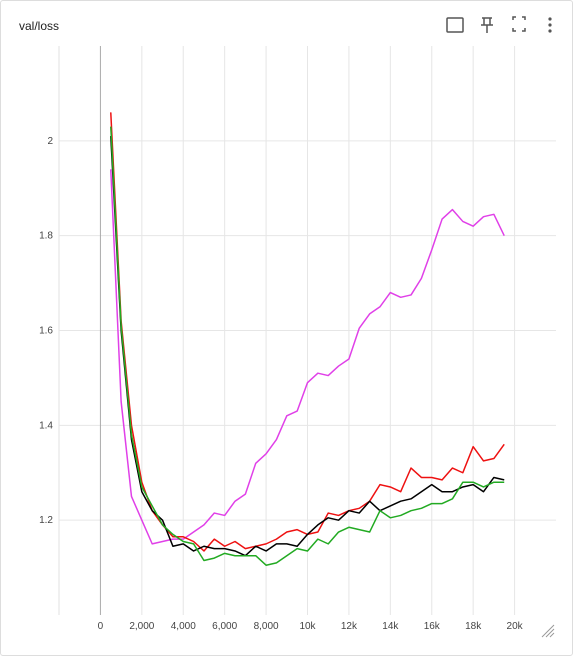  I want to click on x-tick-label: 20k, so click(515, 626).